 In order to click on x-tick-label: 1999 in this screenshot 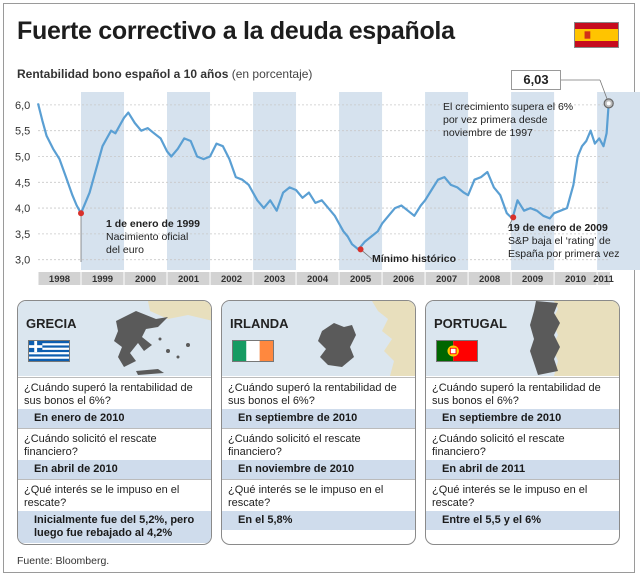, I will do `click(102, 279)`.